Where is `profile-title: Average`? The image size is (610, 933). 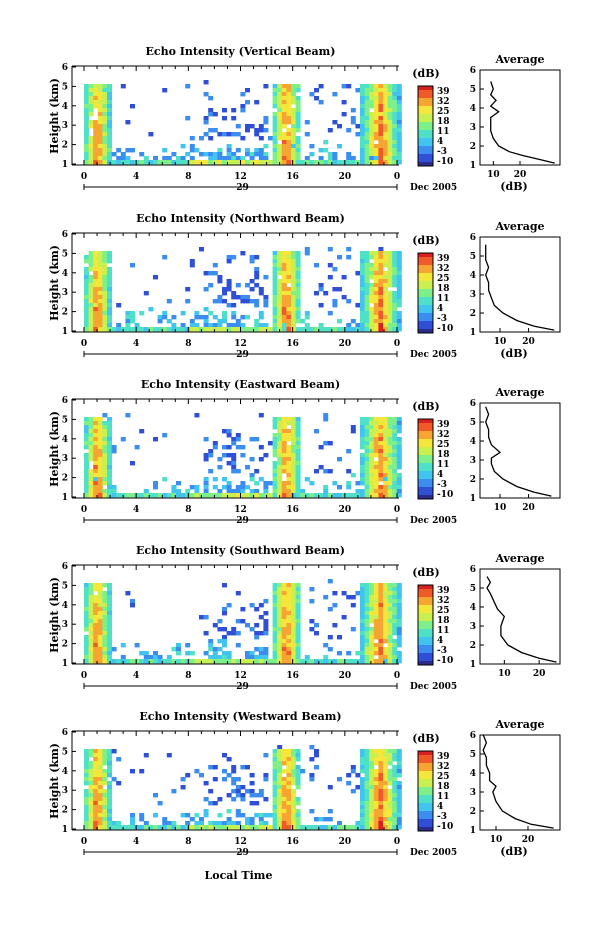
profile-title: Average is located at coordinates (519, 724).